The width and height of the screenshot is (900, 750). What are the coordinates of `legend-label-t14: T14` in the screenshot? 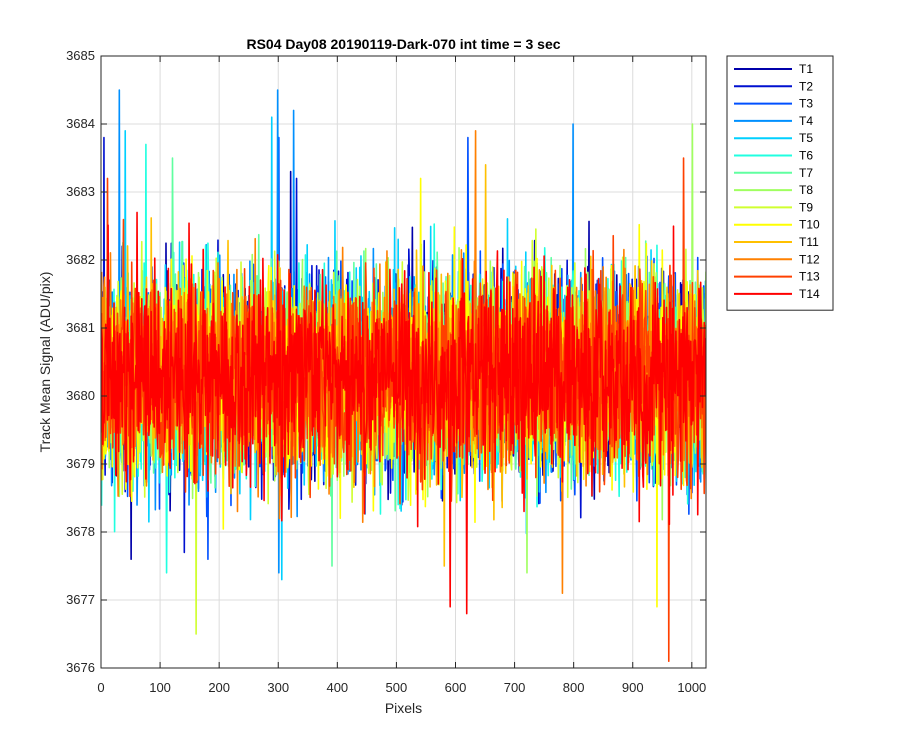 It's located at (809, 294).